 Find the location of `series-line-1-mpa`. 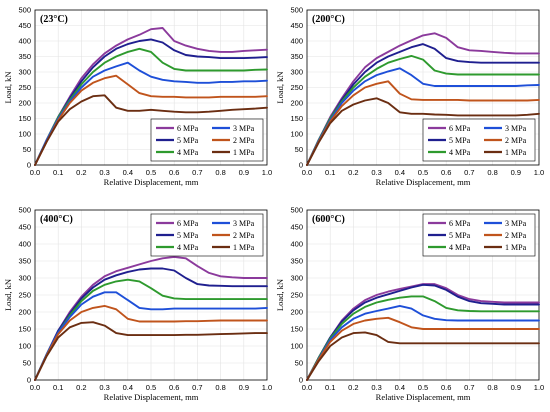

series-line-1-mpa is located at coordinates (151, 351).